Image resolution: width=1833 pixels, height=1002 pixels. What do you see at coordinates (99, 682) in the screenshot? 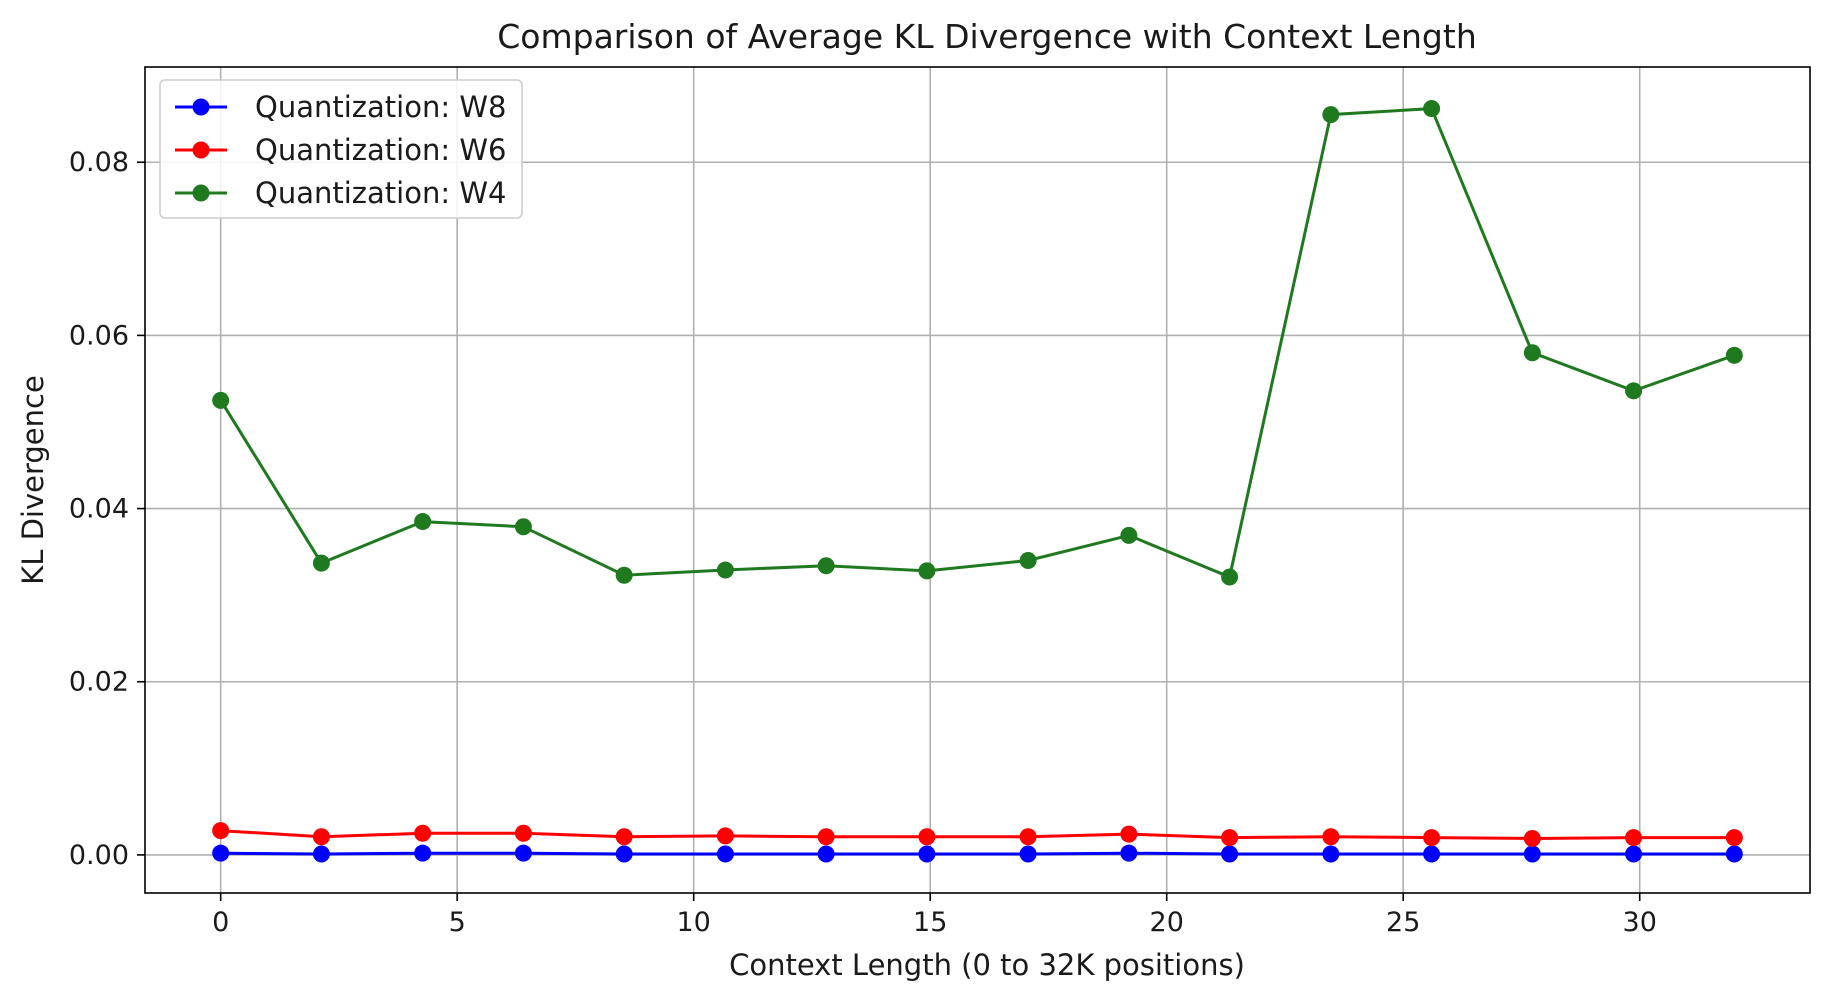
I see `y-tick-label: 0.02` at bounding box center [99, 682].